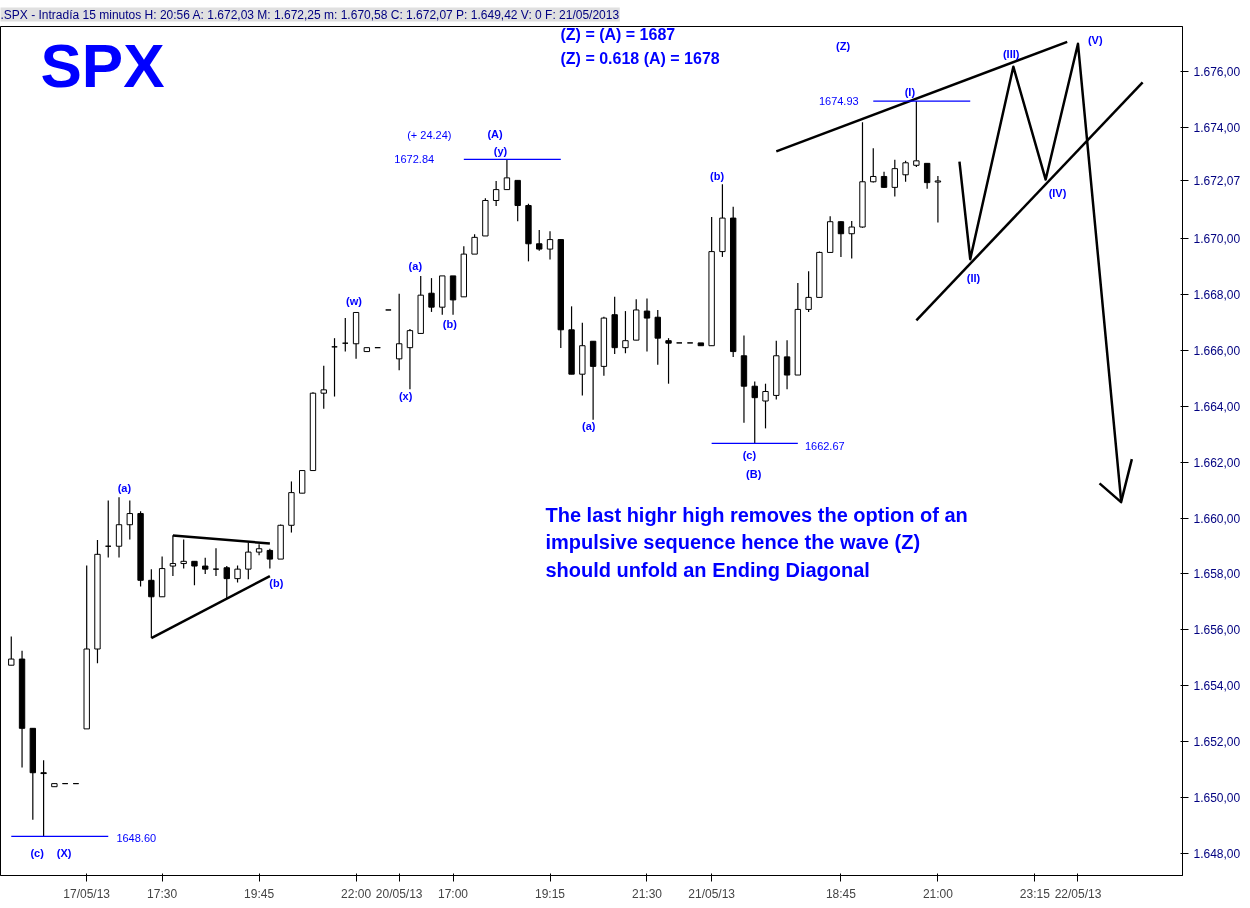 The image size is (1250, 908). Describe the element at coordinates (712, 893) in the screenshot. I see `x-tick-label: 21/05/13` at that location.